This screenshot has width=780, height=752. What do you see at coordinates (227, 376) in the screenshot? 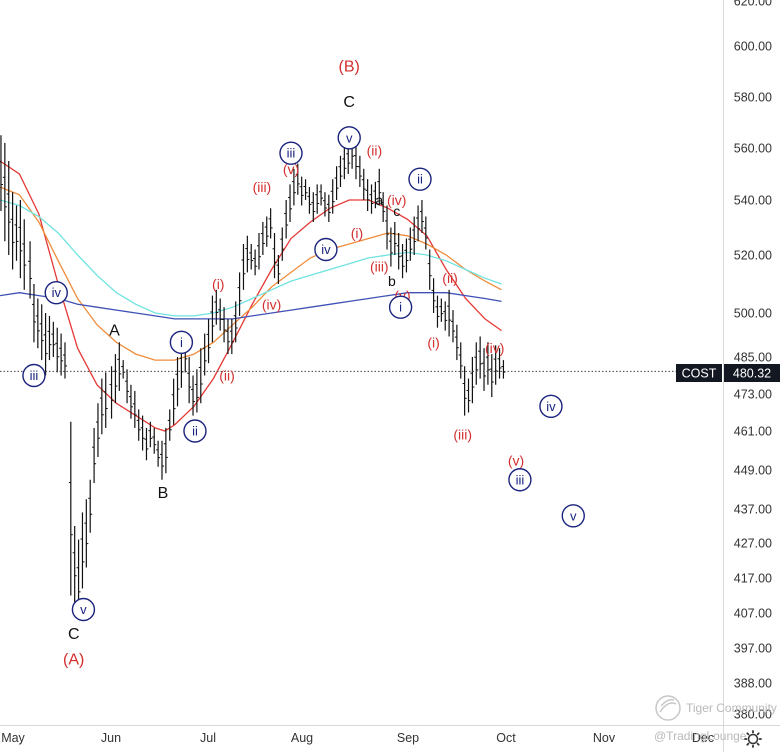
I see `wave-label: (ii)` at bounding box center [227, 376].